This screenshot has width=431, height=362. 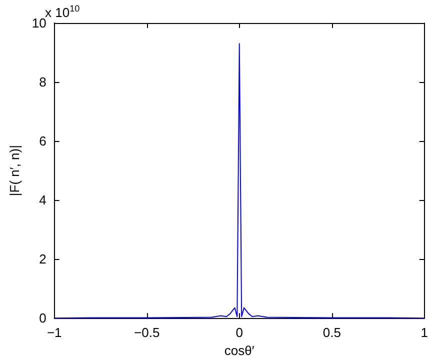 I want to click on y-axis-title: |F( n′, n)|, so click(x=14, y=170).